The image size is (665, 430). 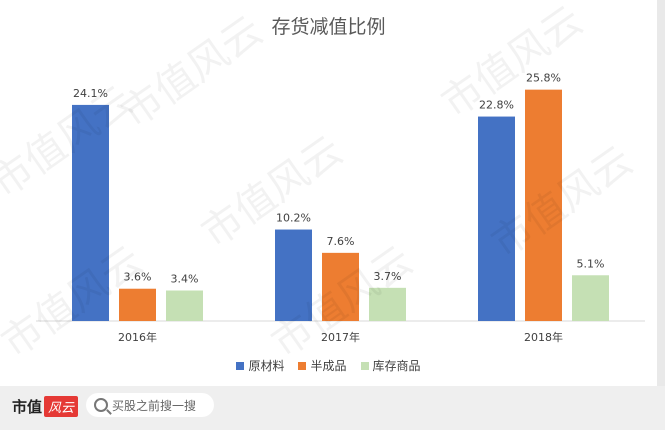 I want to click on brand-logo: 市值 风云, so click(x=45, y=406).